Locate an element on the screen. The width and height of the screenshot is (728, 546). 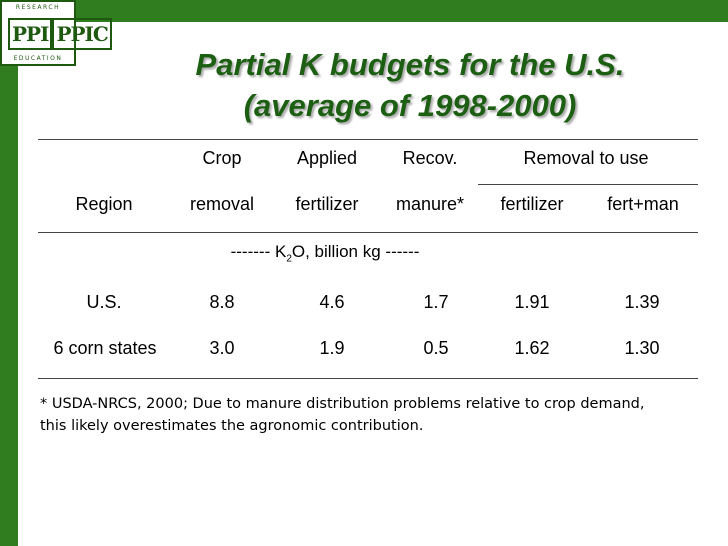
top-accent-band is located at coordinates (364, 11).